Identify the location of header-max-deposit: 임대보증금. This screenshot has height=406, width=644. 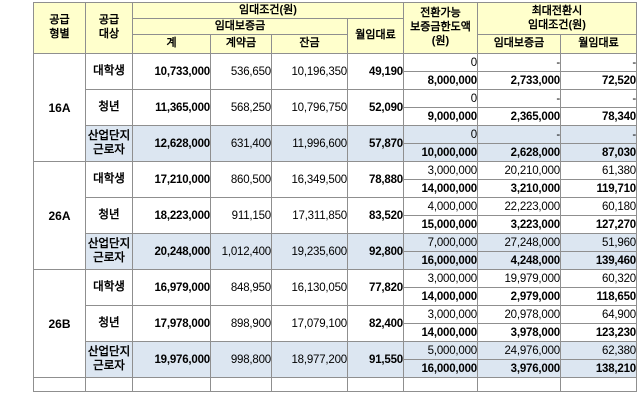
(519, 44).